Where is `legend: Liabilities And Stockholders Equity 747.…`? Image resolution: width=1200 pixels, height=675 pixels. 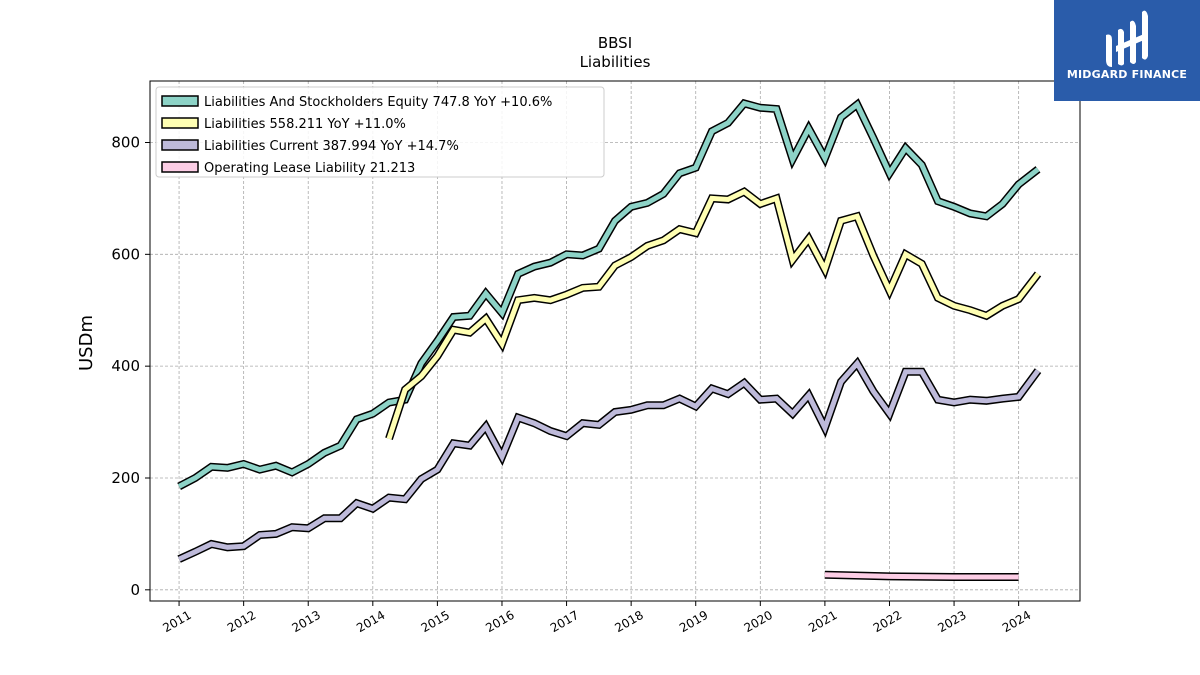 legend: Liabilities And Stockholders Equity 747.… is located at coordinates (380, 132).